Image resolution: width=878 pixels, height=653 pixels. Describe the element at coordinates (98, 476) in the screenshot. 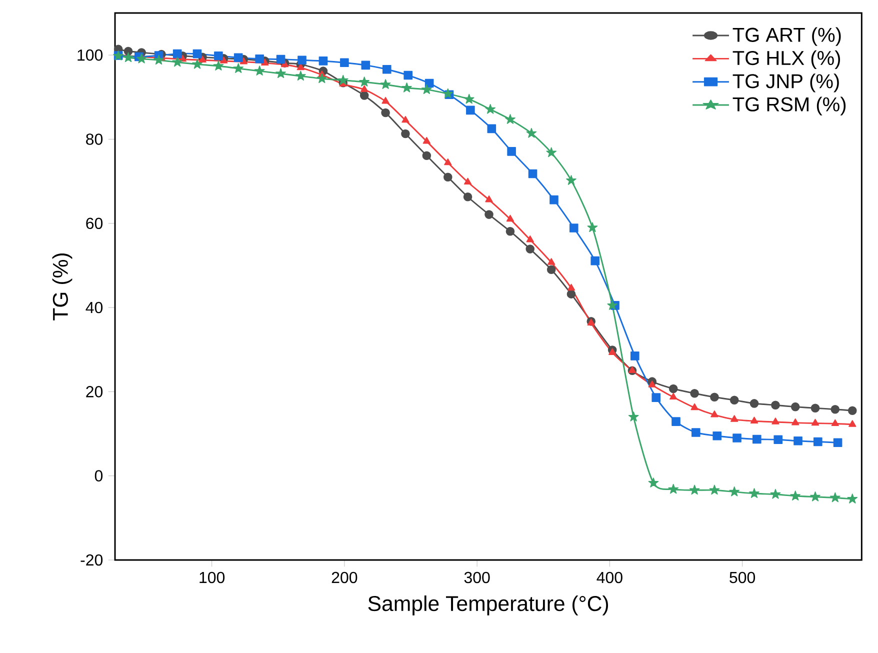

I see `y-tick-label: 0` at that location.